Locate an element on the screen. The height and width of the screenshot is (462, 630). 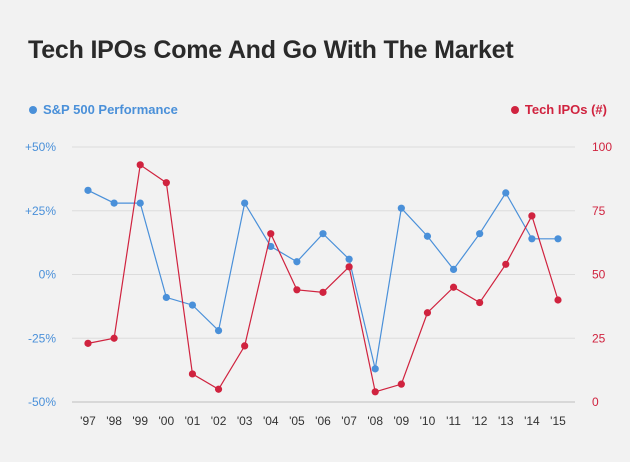
x-axis-tick-label: '15 is located at coordinates (558, 421).